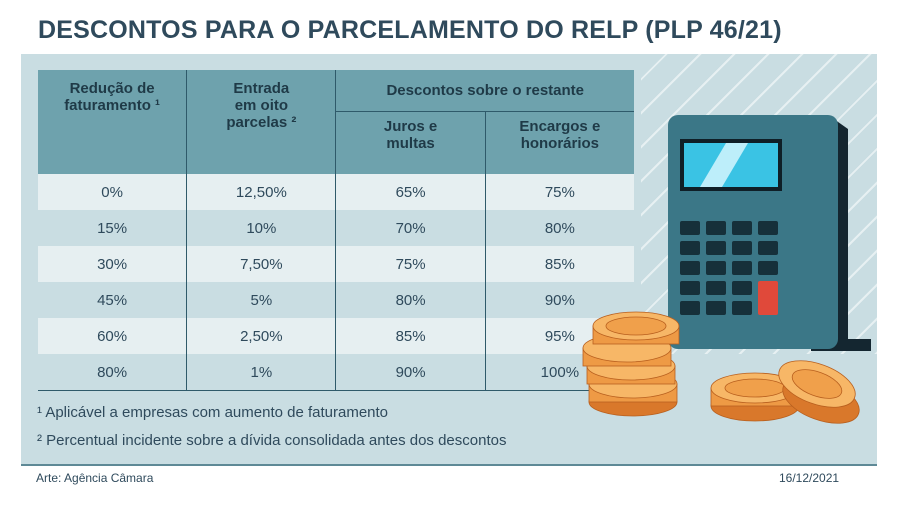 Image resolution: width=897 pixels, height=506 pixels. Describe the element at coordinates (261, 264) in the screenshot. I see `cell-entrada: 7,50%` at that location.